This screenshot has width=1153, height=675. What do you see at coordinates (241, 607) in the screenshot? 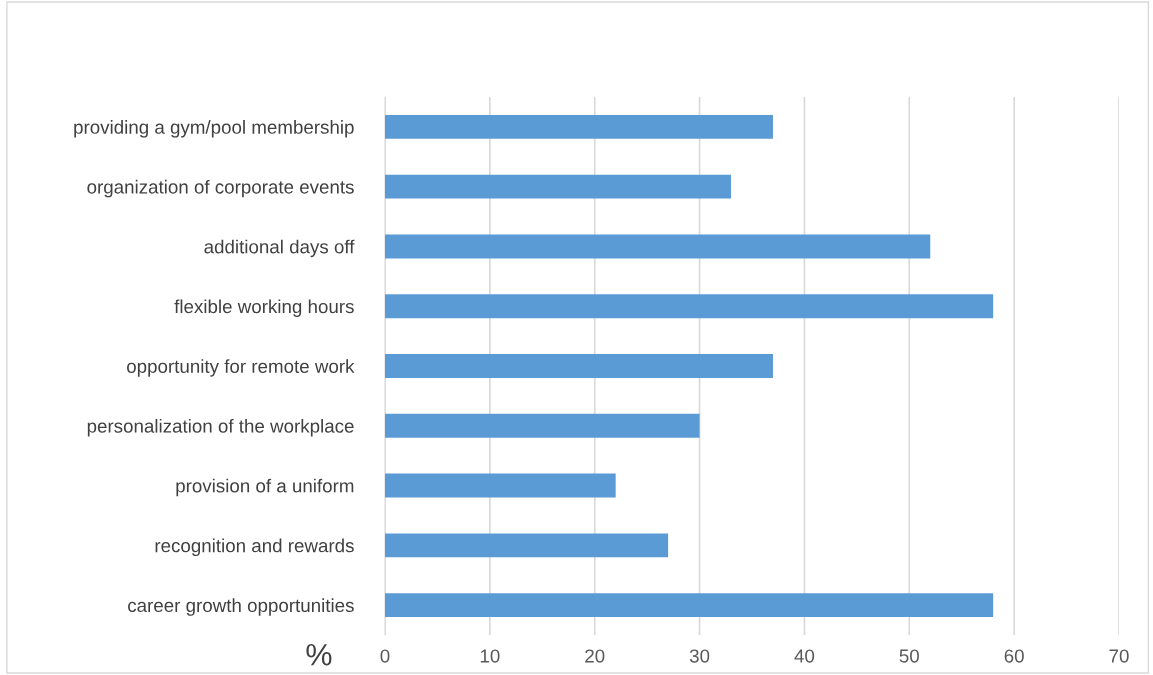
I see `y-tick-label: career growth opportunities` at bounding box center [241, 607].